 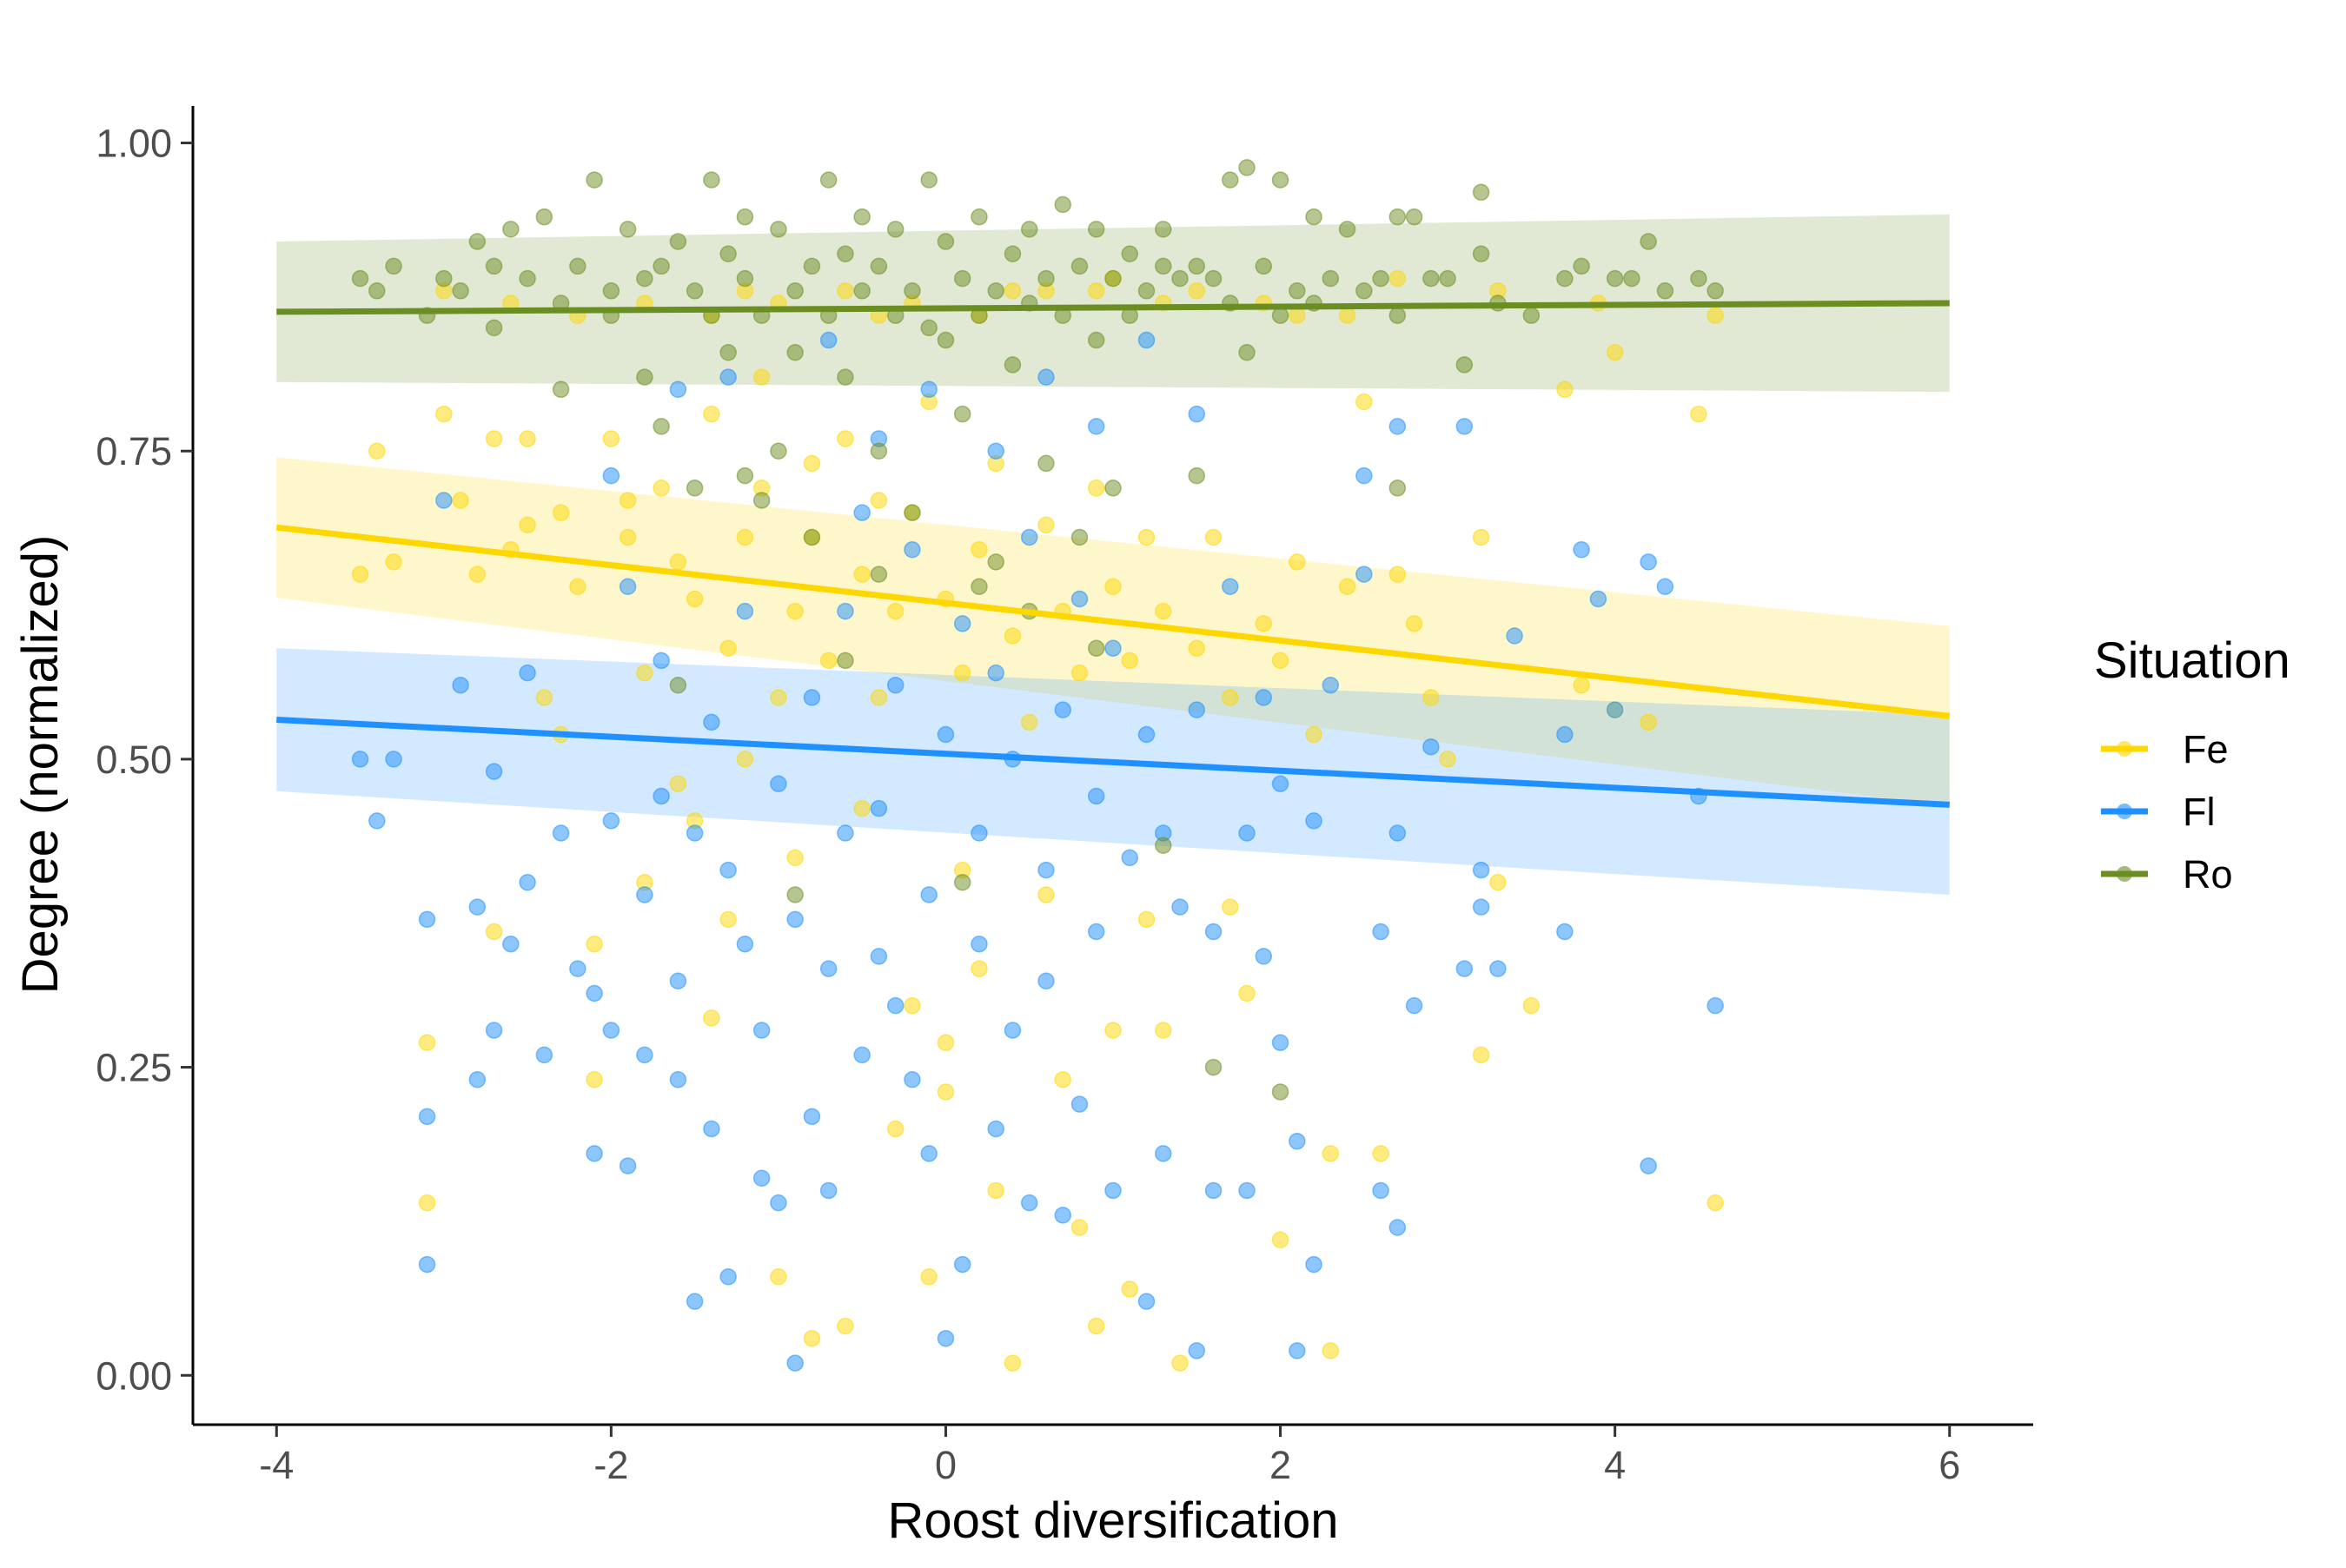 I want to click on legend-entries: Fe Fl Ro, so click(x=2167, y=811).